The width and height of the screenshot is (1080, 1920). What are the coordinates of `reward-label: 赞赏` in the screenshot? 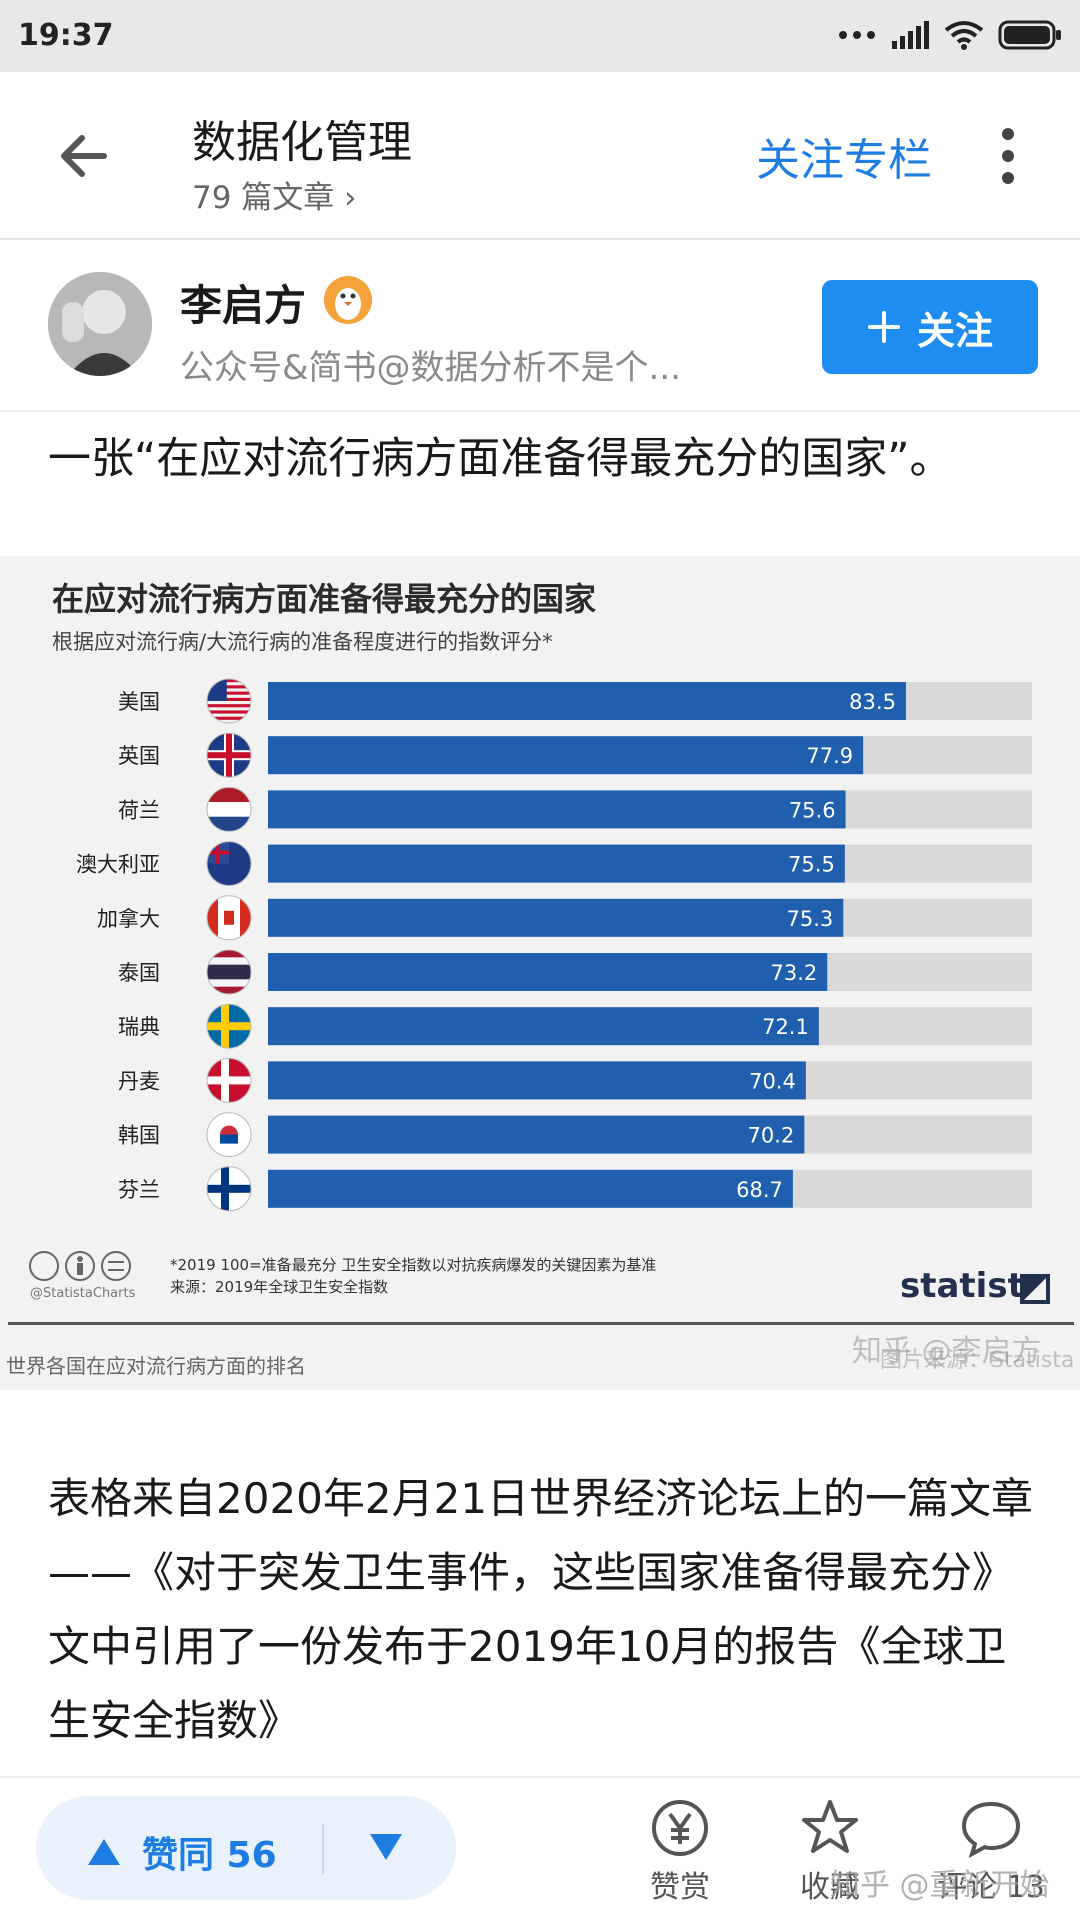 It's located at (680, 1887).